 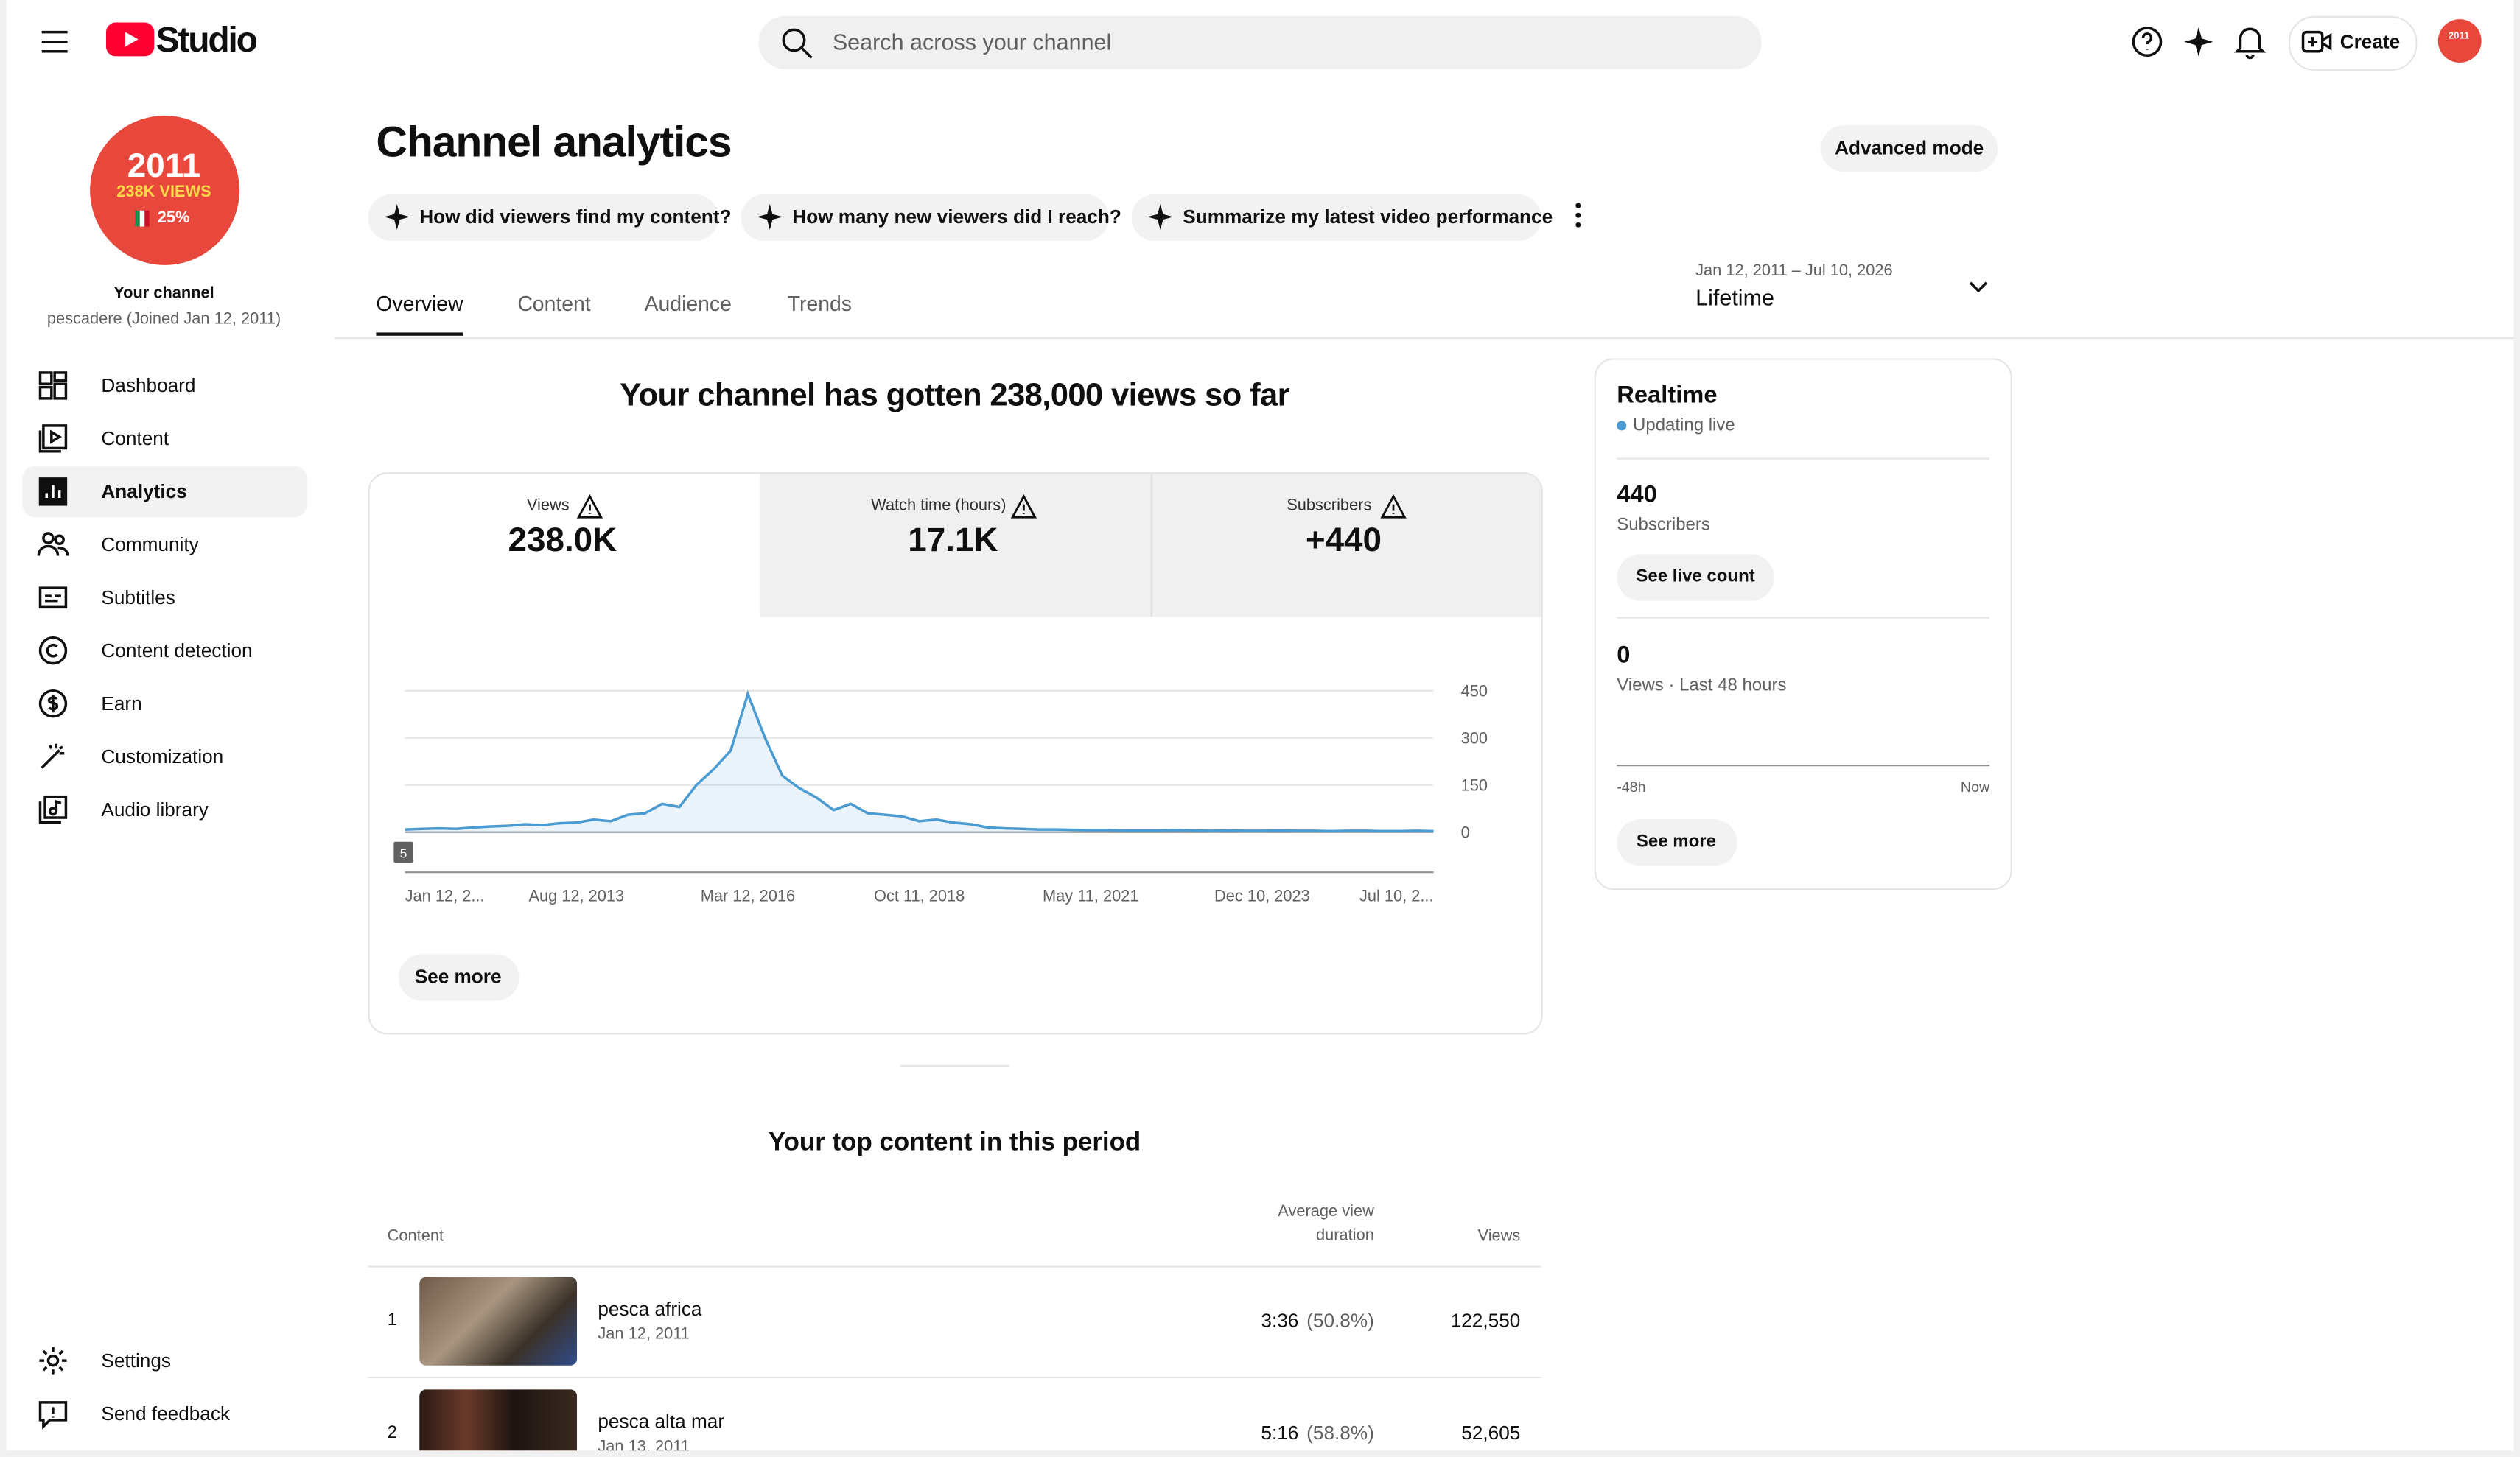 What do you see at coordinates (548, 505) in the screenshot?
I see `metric-label: Views` at bounding box center [548, 505].